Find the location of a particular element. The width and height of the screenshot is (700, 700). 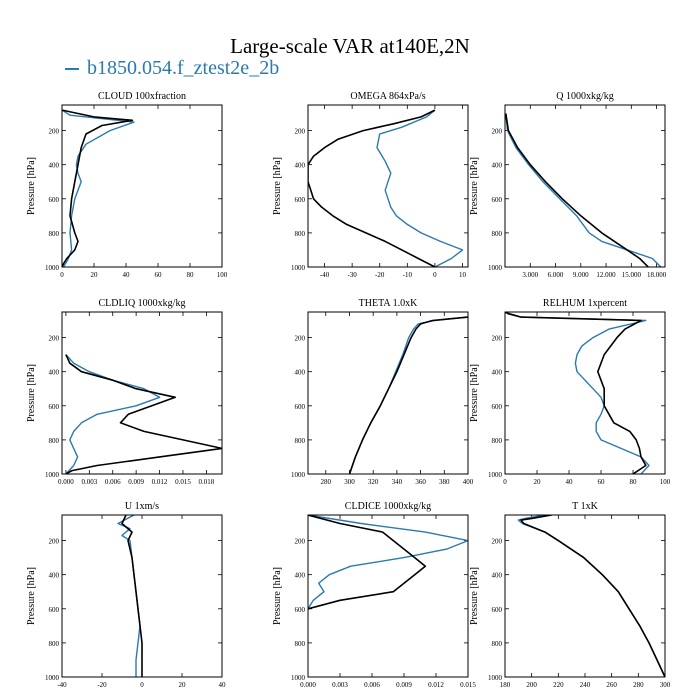

x-tick-label: 0.009 is located at coordinates (136, 482).